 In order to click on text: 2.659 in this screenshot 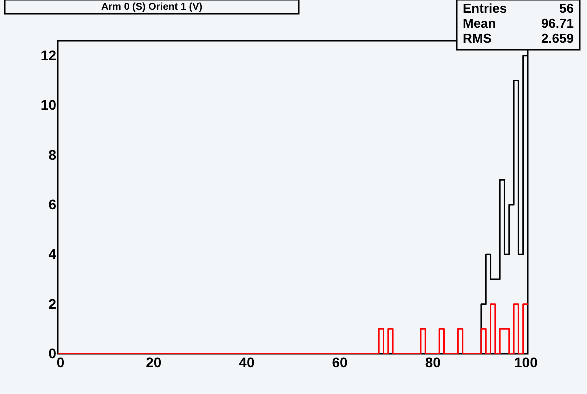, I will do `click(557, 38)`.